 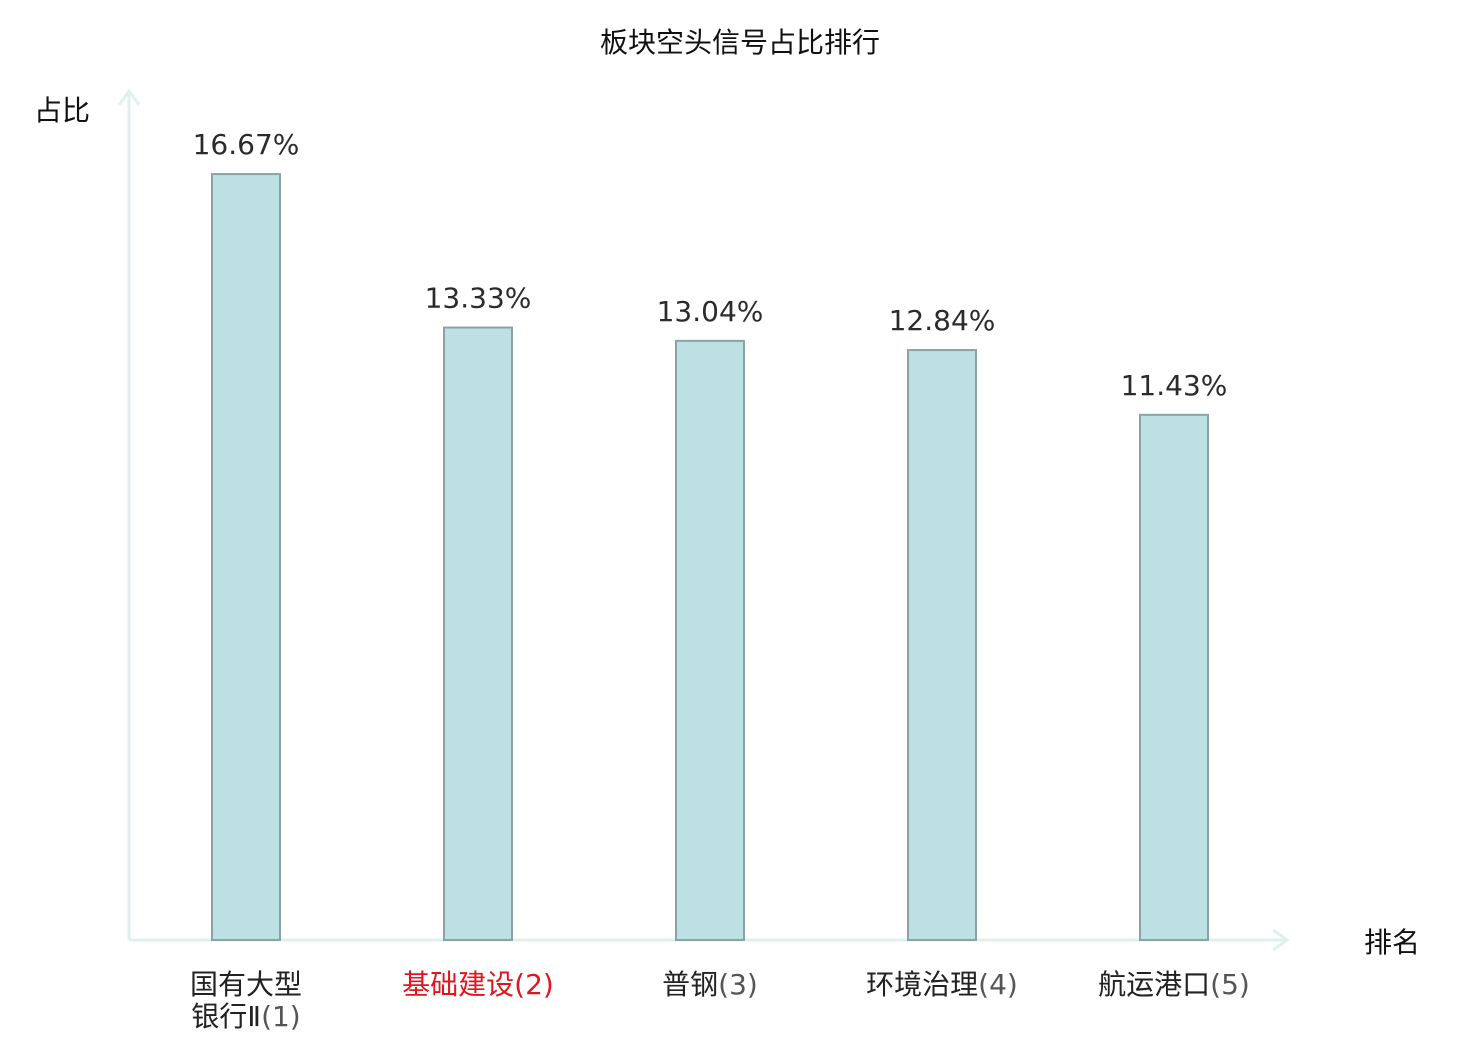 I want to click on value-label-4: 12.84%, so click(x=942, y=320).